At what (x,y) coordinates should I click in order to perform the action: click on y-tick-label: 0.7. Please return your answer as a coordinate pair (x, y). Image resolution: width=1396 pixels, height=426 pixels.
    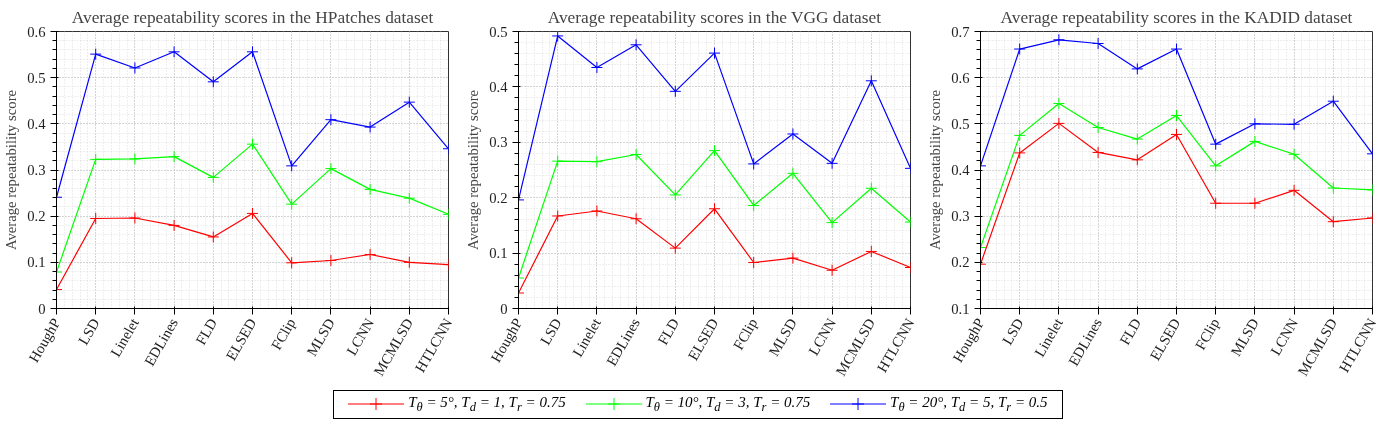
    Looking at the image, I should click on (960, 31).